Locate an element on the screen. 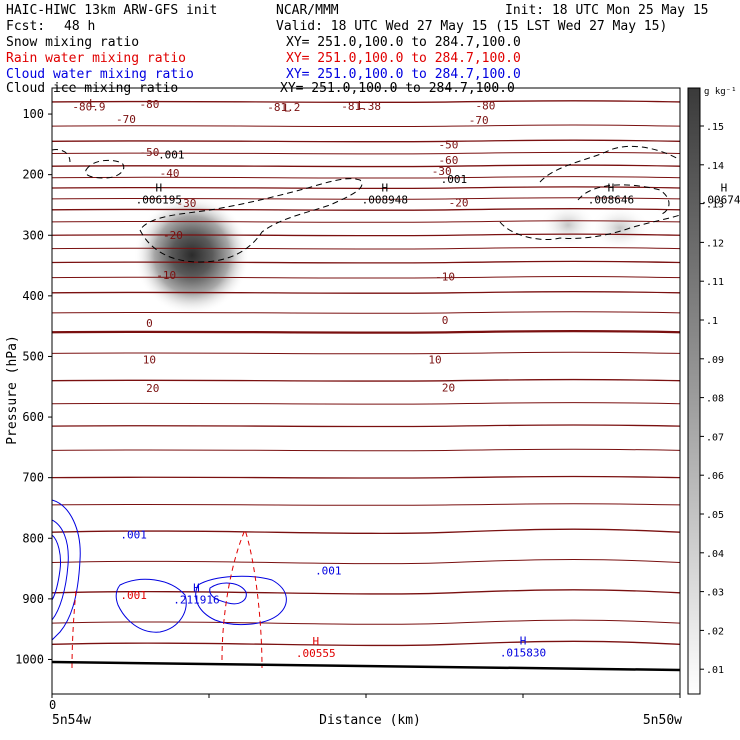 The height and width of the screenshot is (740, 740). extremum-value: .006745 is located at coordinates (720, 200).